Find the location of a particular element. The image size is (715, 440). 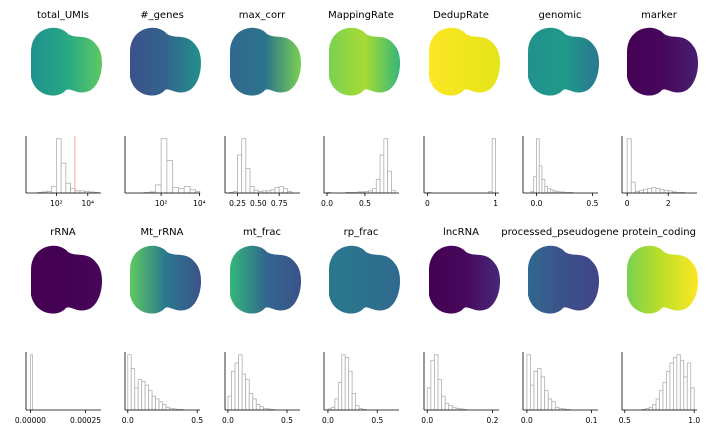

panel-title: protein_coding is located at coordinates (659, 232).